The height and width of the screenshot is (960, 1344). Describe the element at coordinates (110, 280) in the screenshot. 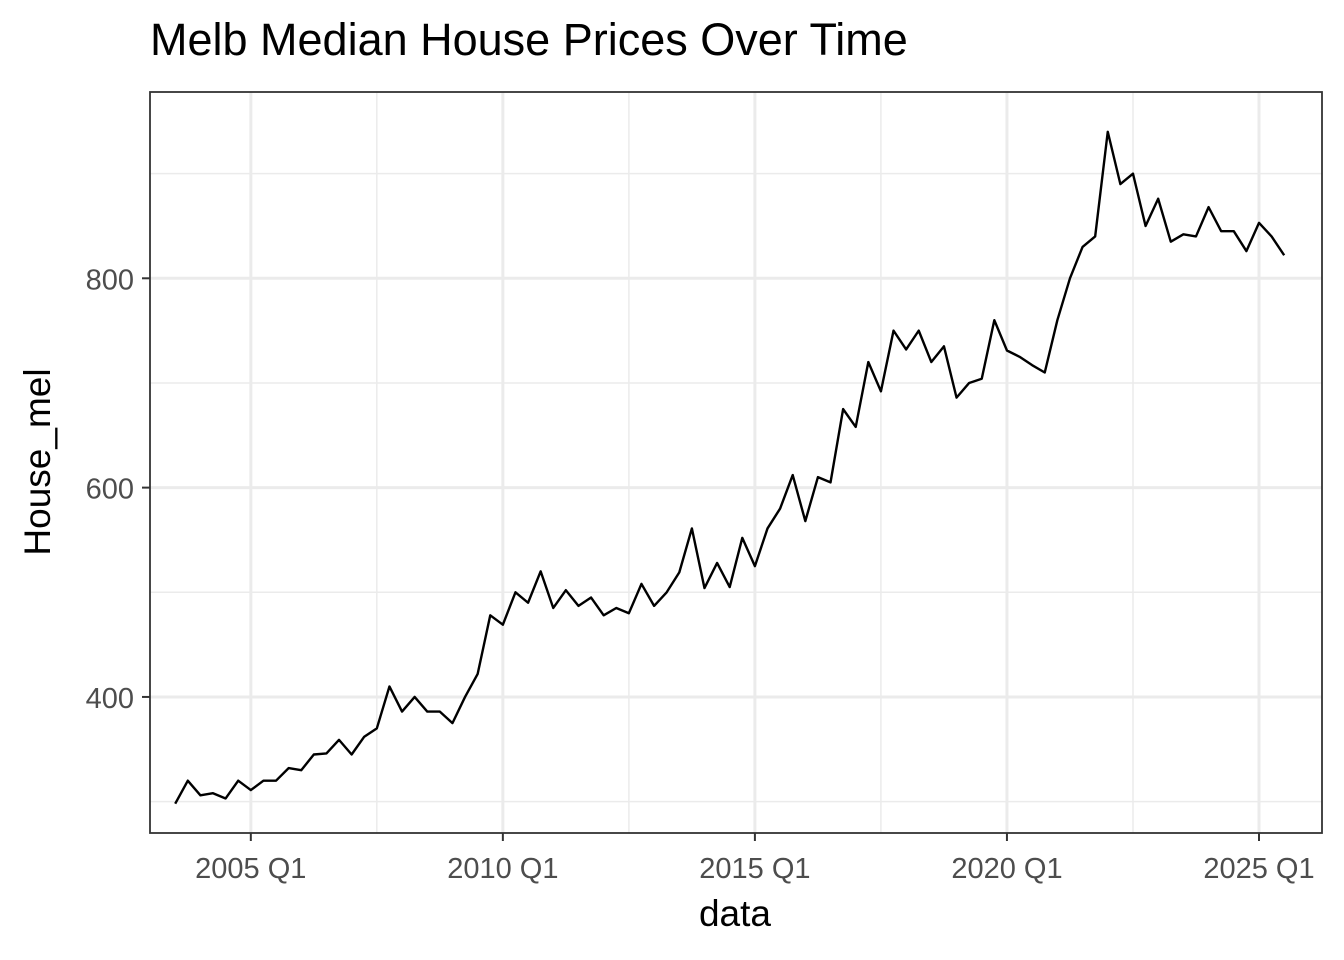

I see `y-tick-label: 800` at that location.